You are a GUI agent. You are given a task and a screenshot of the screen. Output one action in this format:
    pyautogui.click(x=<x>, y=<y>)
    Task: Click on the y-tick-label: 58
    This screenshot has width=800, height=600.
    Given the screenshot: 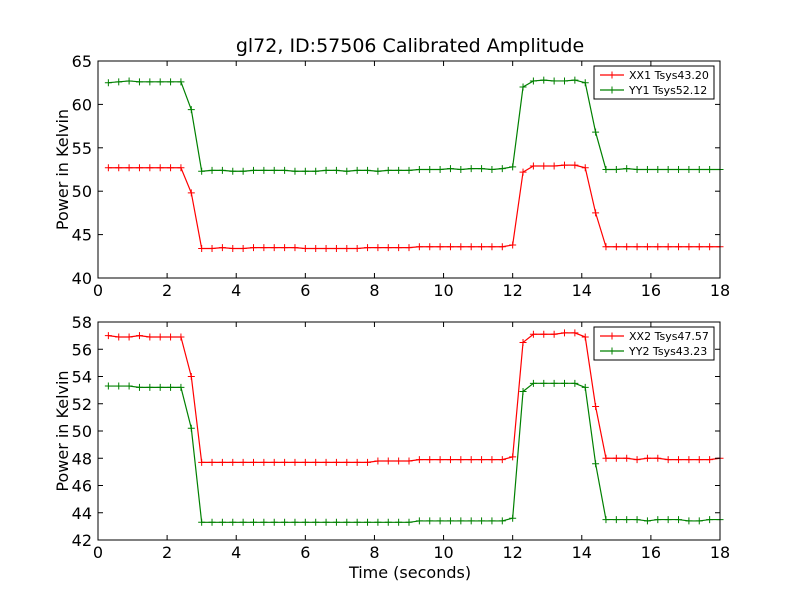 What is the action you would take?
    pyautogui.click(x=82, y=322)
    